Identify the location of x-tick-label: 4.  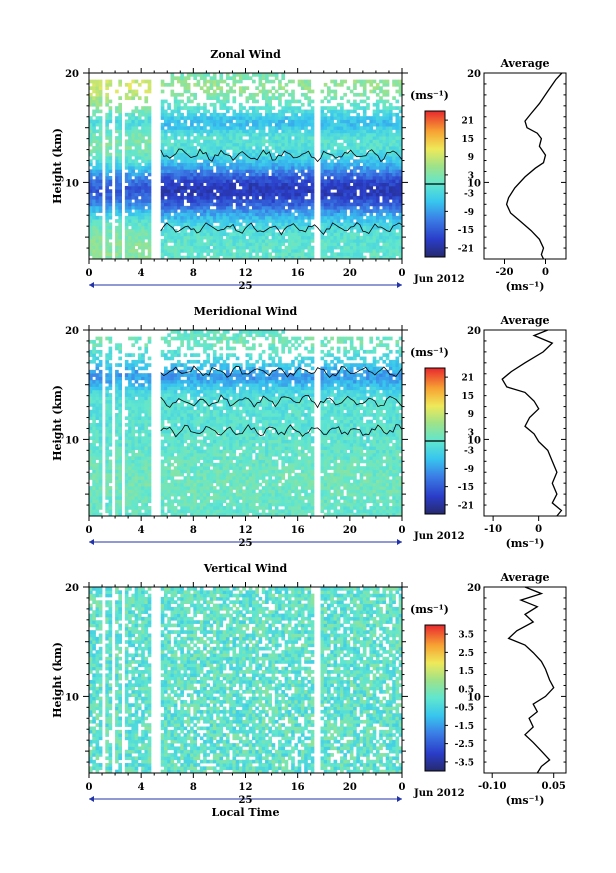
(141, 273).